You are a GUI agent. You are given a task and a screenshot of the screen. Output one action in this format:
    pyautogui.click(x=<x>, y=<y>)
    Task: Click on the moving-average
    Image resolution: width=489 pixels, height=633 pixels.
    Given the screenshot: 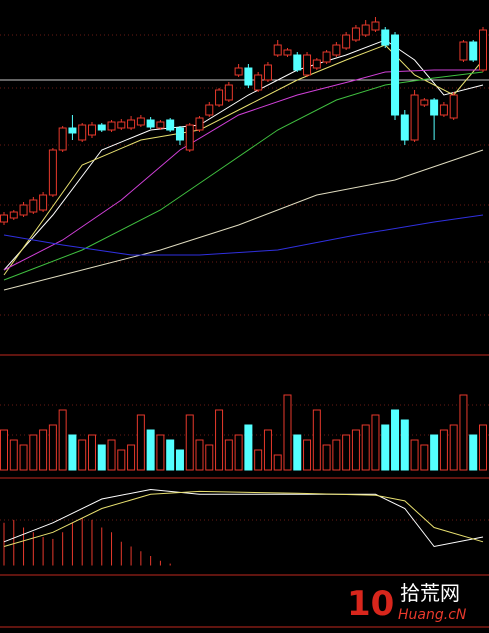 What is the action you would take?
    pyautogui.click(x=243, y=235)
    